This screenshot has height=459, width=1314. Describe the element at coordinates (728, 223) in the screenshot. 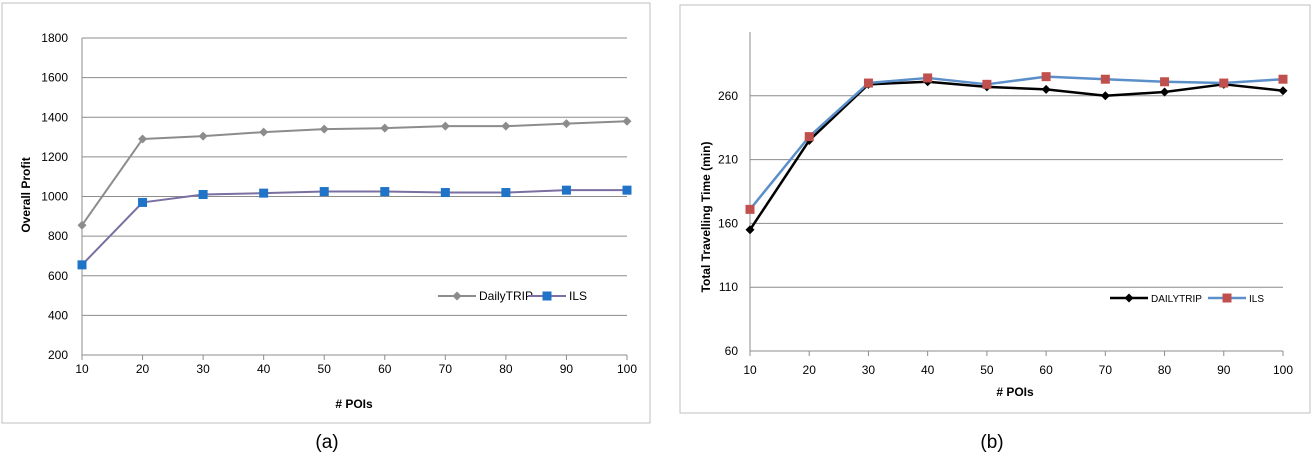

I see `chart-b-ytick-label: 160` at that location.